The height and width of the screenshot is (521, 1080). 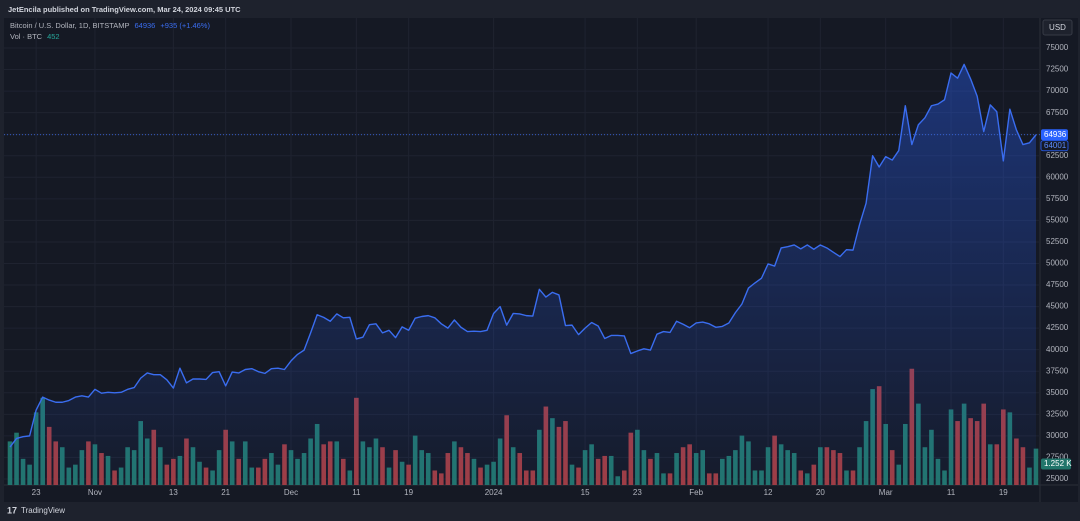 I want to click on y-tick-label: 45000, so click(x=1057, y=306).